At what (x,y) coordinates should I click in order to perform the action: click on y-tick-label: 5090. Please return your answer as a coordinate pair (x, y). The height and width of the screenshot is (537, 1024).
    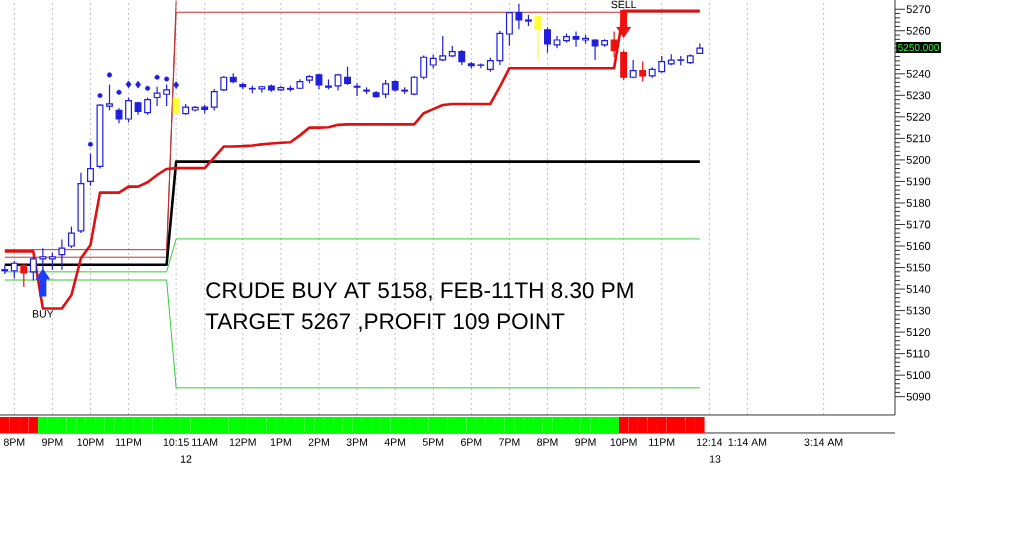
    Looking at the image, I should click on (918, 396).